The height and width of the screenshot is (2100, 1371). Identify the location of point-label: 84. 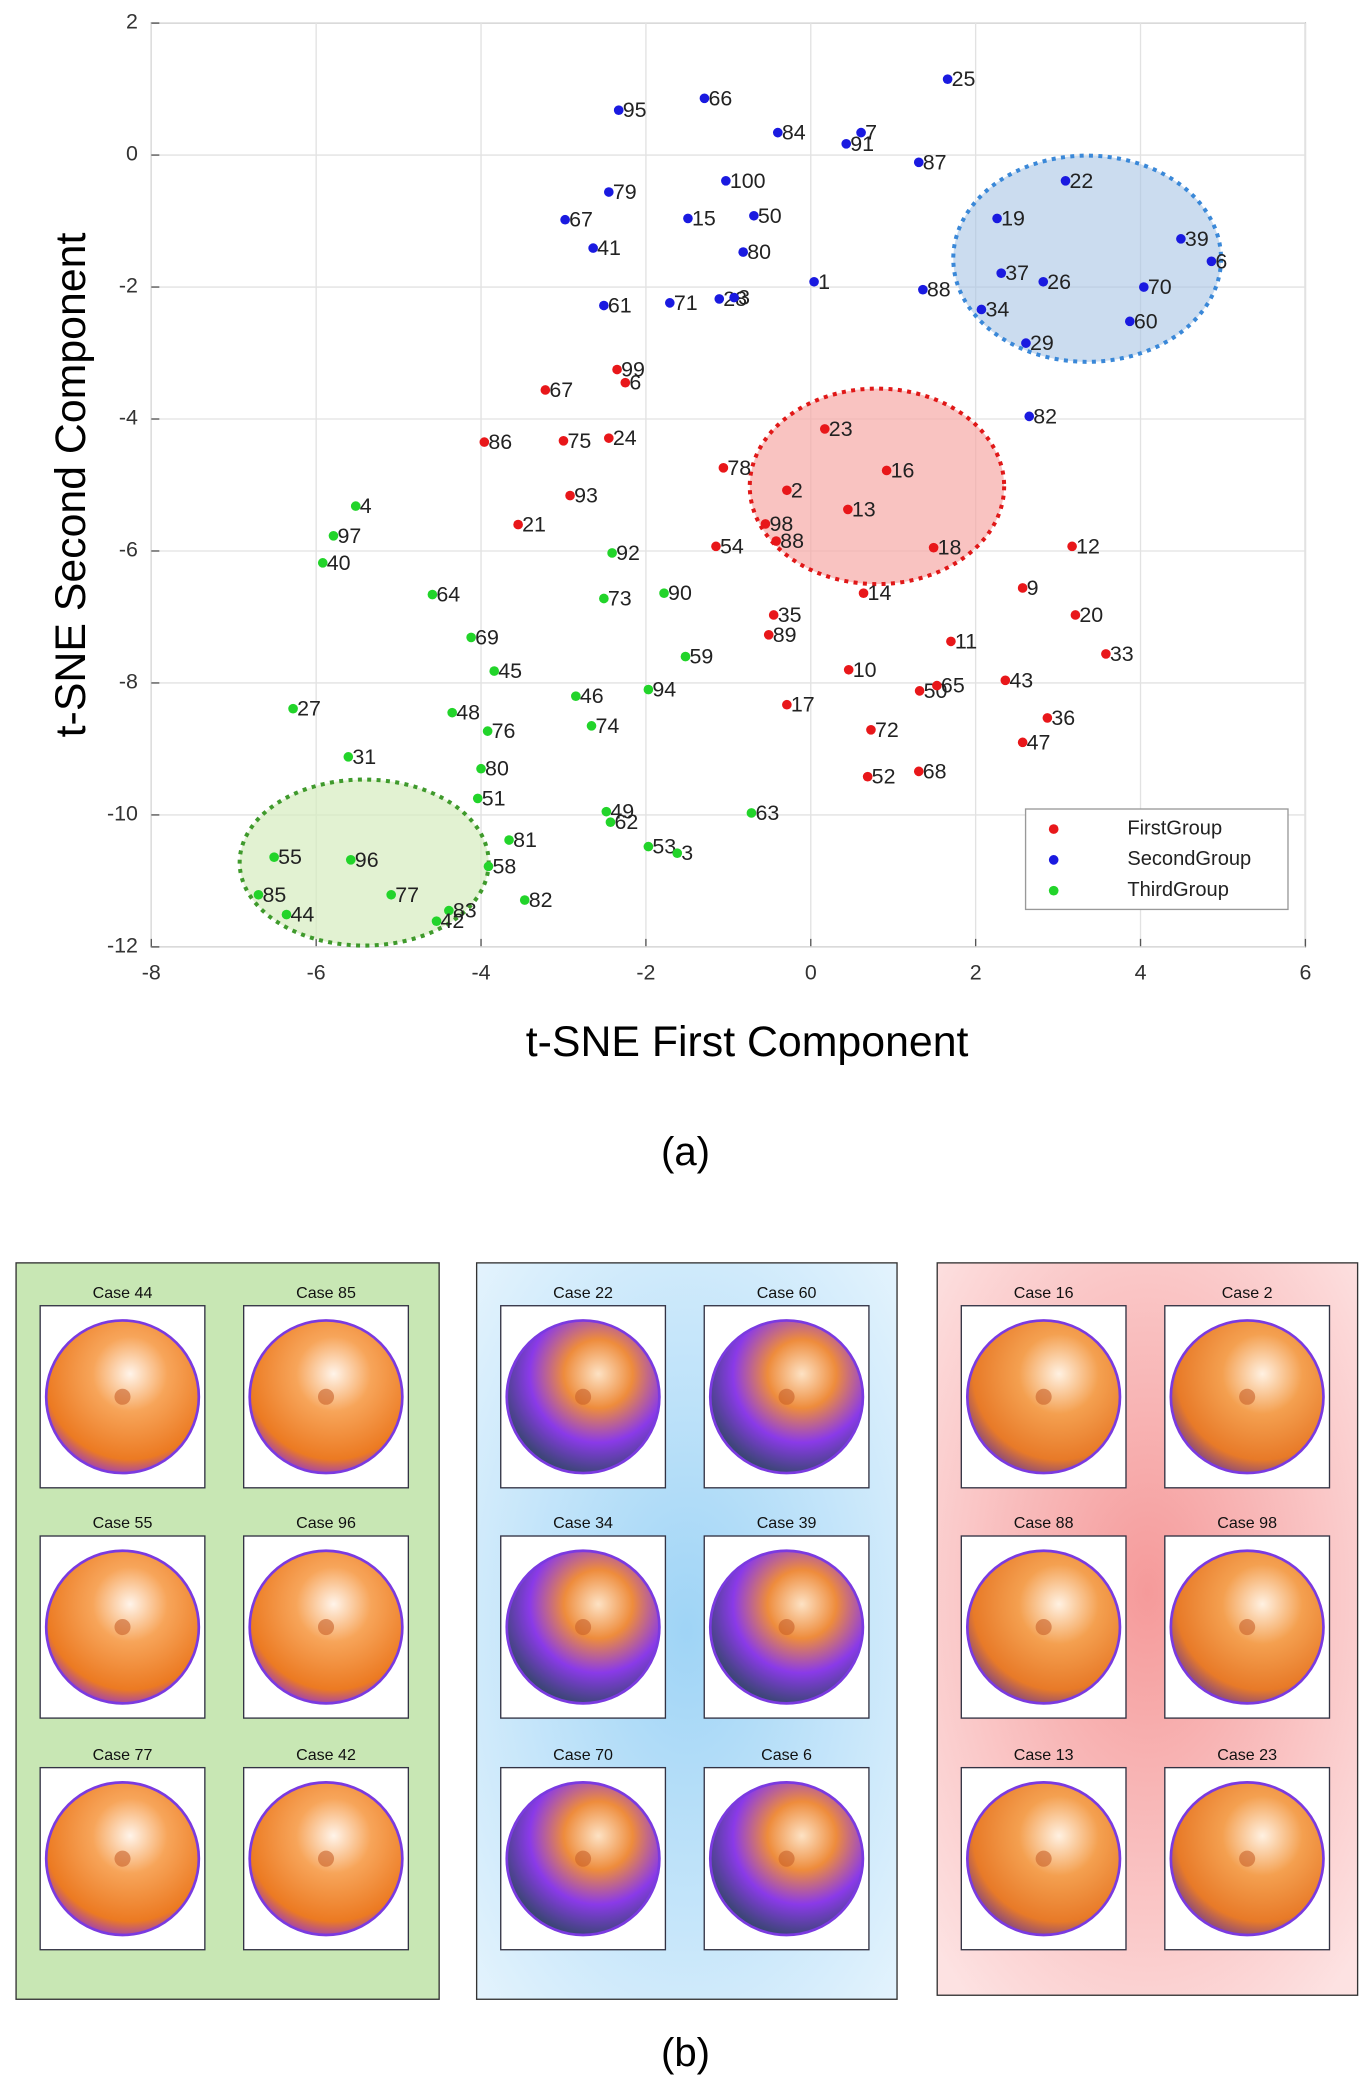
(794, 133).